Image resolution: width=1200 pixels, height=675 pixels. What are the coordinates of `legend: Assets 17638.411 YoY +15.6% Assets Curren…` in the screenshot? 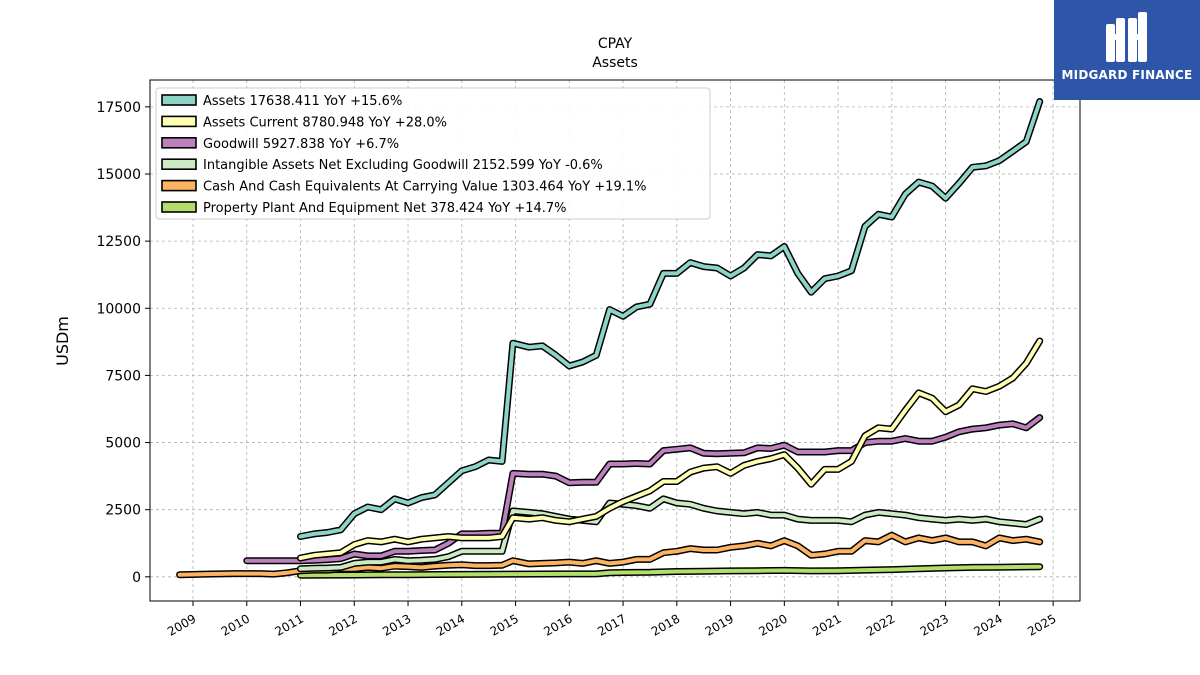 It's located at (433, 153).